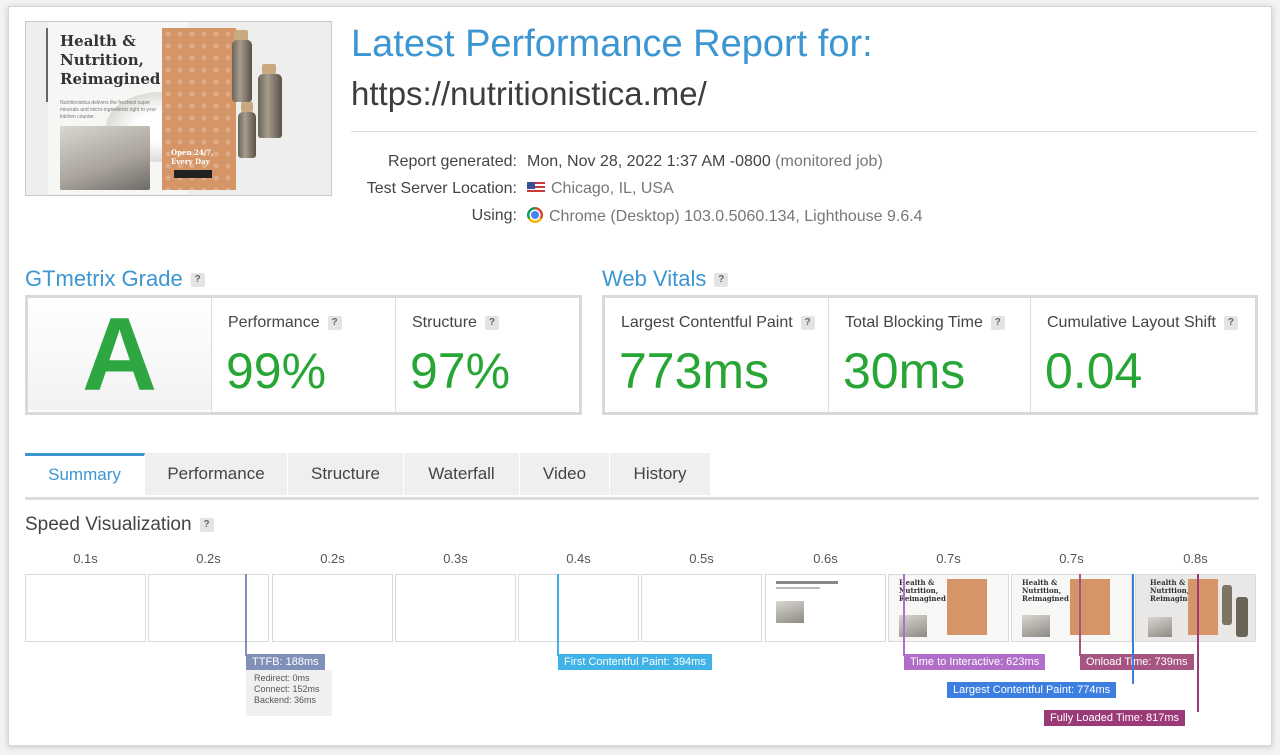 The height and width of the screenshot is (755, 1280). Describe the element at coordinates (1080, 615) in the screenshot. I see `onload-marker-line` at that location.